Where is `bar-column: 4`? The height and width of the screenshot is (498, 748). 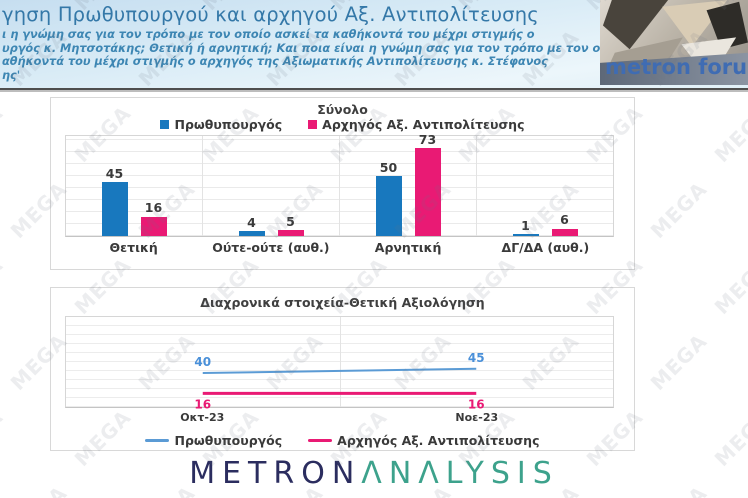 bar-column: 4 is located at coordinates (251, 225).